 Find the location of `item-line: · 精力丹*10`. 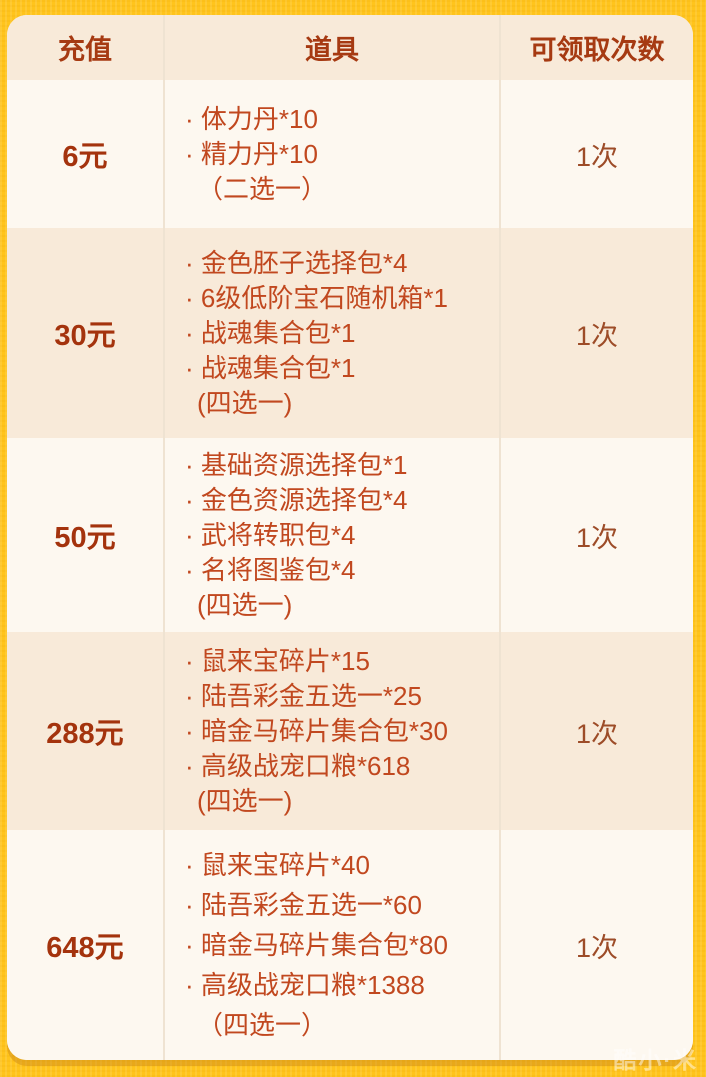

item-line: · 精力丹*10 is located at coordinates (251, 153).